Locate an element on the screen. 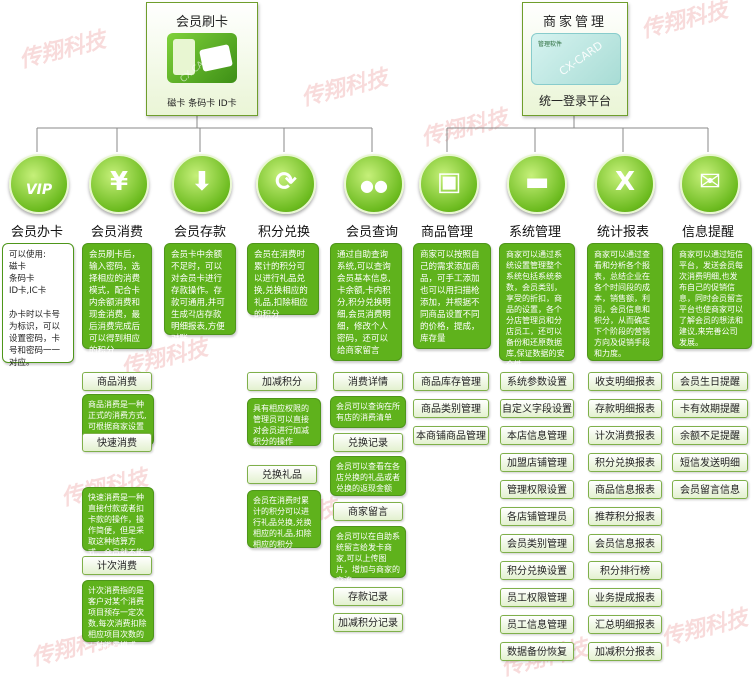 This screenshot has width=755, height=682. folder-icon: ▬ is located at coordinates (537, 184).